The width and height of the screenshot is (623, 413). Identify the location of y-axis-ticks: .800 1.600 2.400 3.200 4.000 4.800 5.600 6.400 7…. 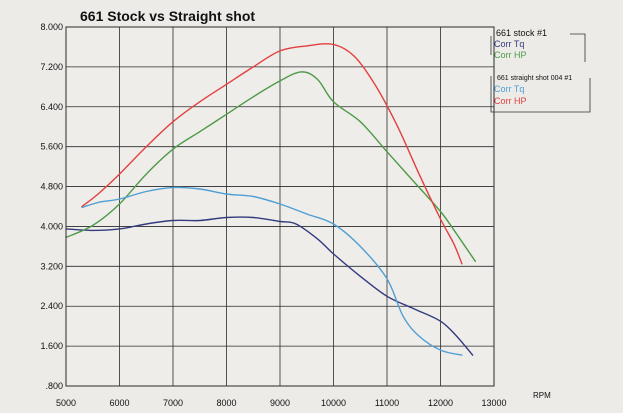
(51, 206).